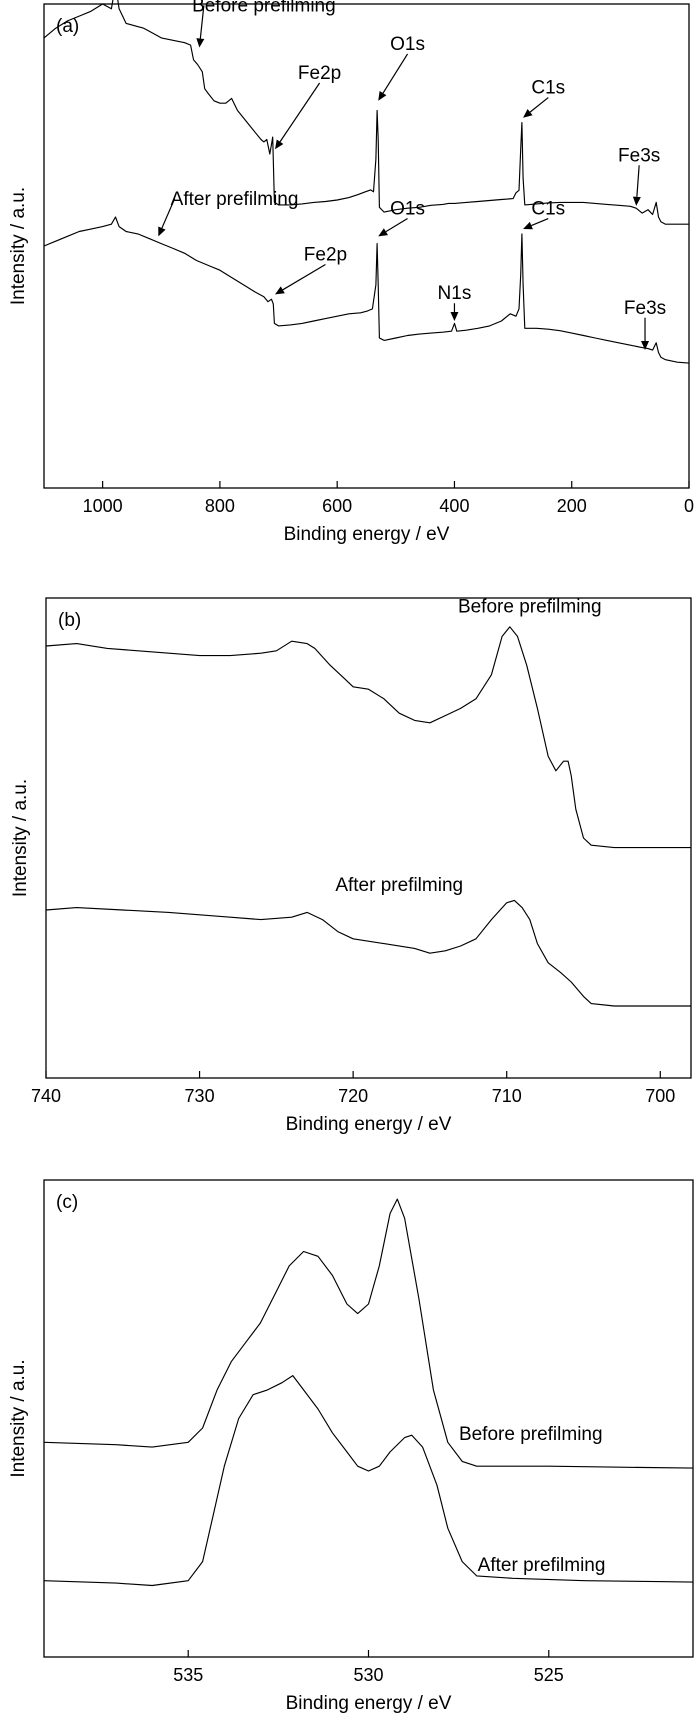 The width and height of the screenshot is (700, 1733). What do you see at coordinates (549, 1675) in the screenshot?
I see `x-tick-label: 525` at bounding box center [549, 1675].